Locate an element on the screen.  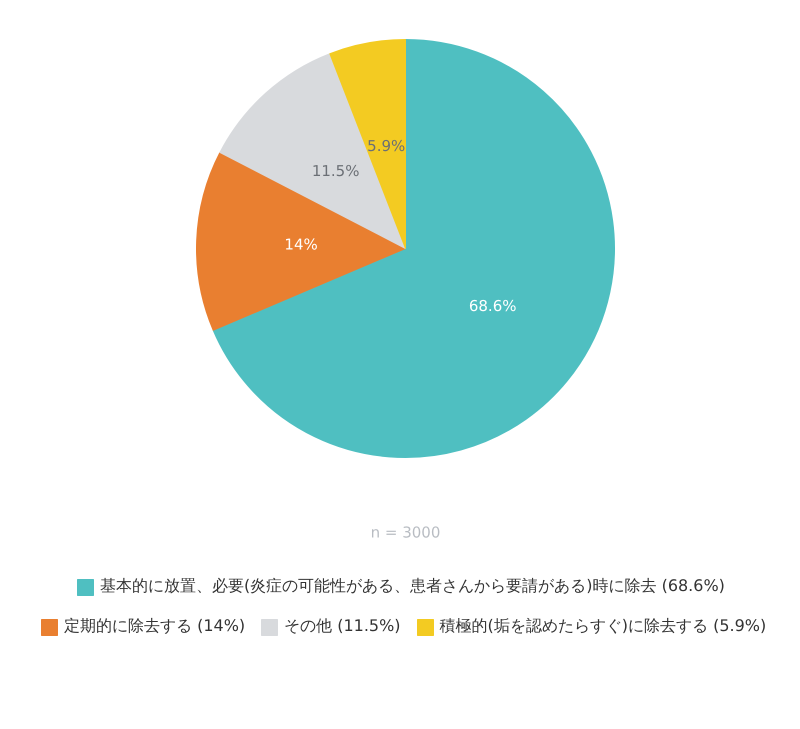
text: n = 3000 is located at coordinates (405, 533).